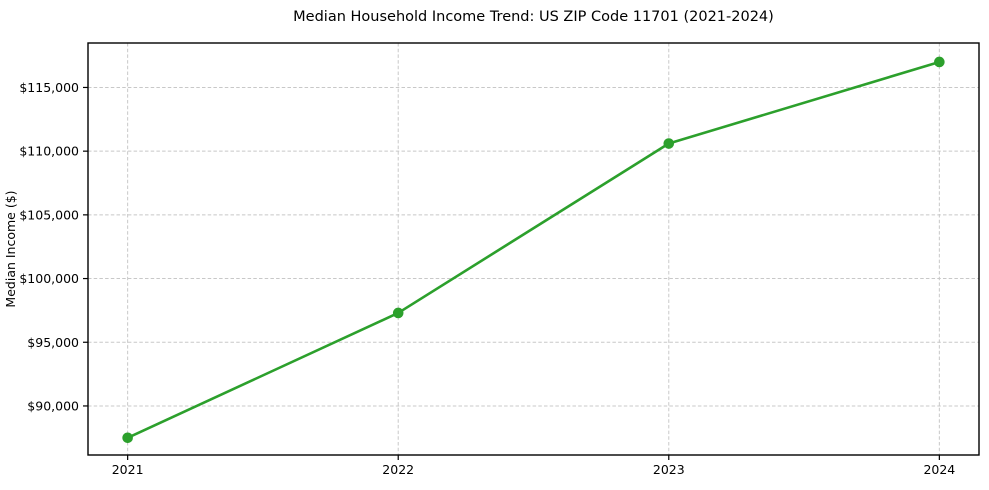 Image resolution: width=989 pixels, height=490 pixels. I want to click on y-axis-label: Median Income ($), so click(10, 248).